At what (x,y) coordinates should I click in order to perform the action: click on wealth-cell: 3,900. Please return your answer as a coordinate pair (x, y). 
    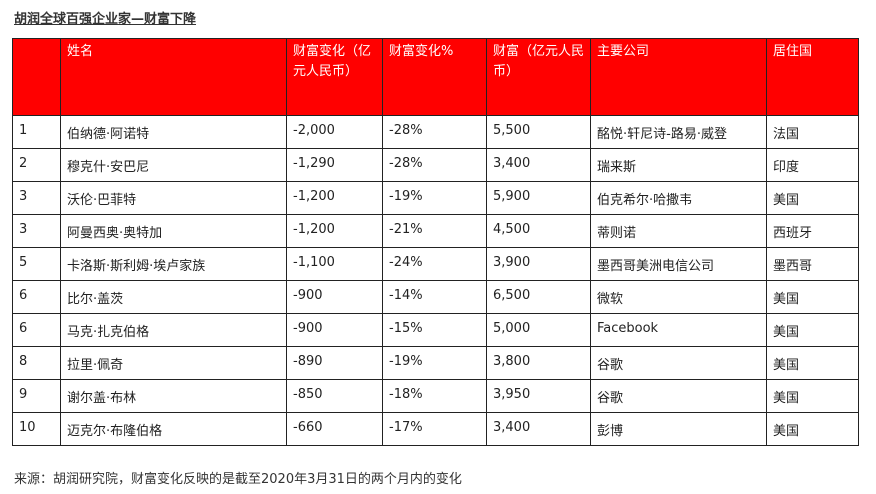
    Looking at the image, I should click on (538, 264).